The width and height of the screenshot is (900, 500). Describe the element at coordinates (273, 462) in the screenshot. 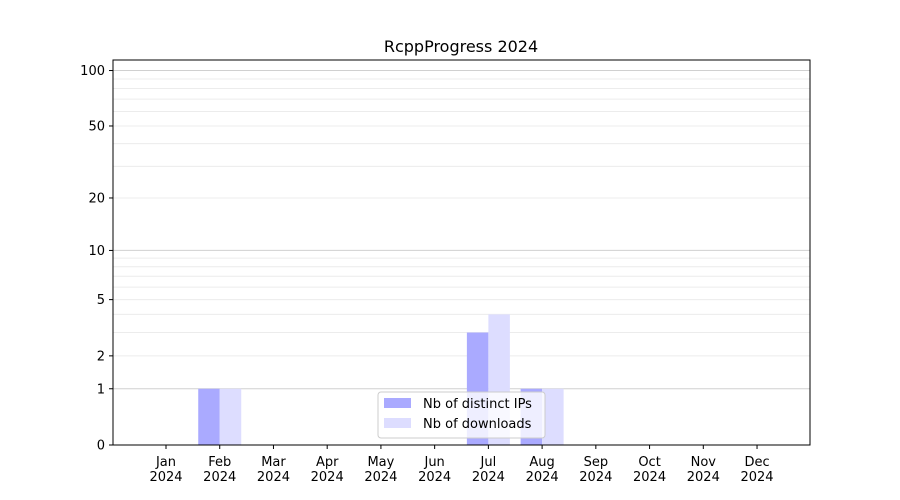

I see `x-tick-label: Mar` at that location.